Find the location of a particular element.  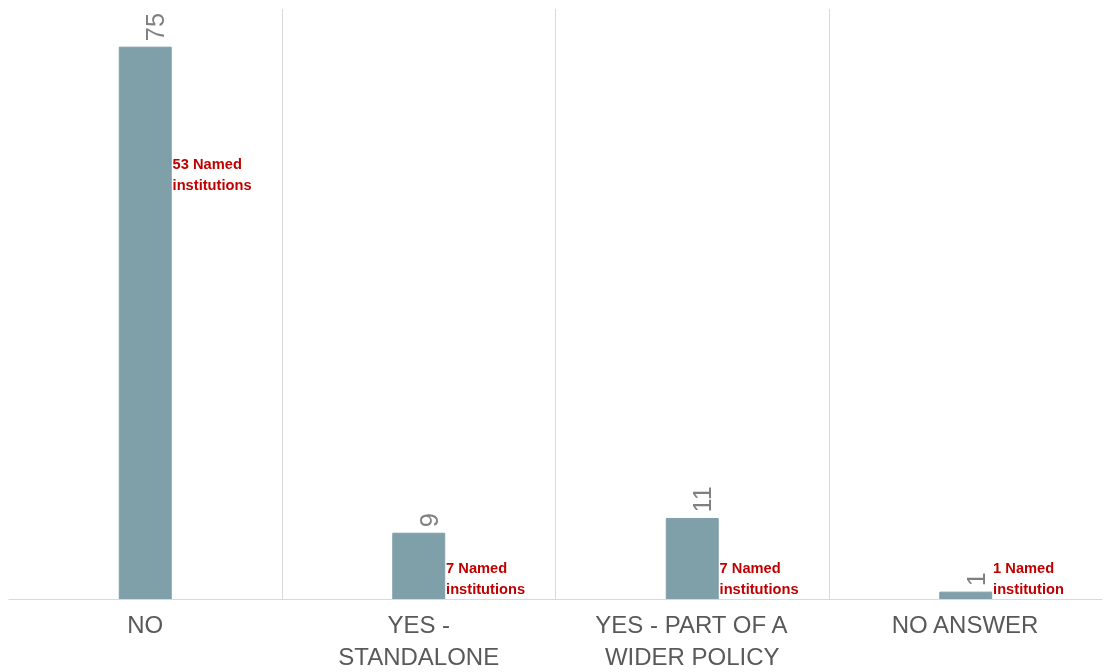

annotation: 1 Named institution is located at coordinates (1028, 579).